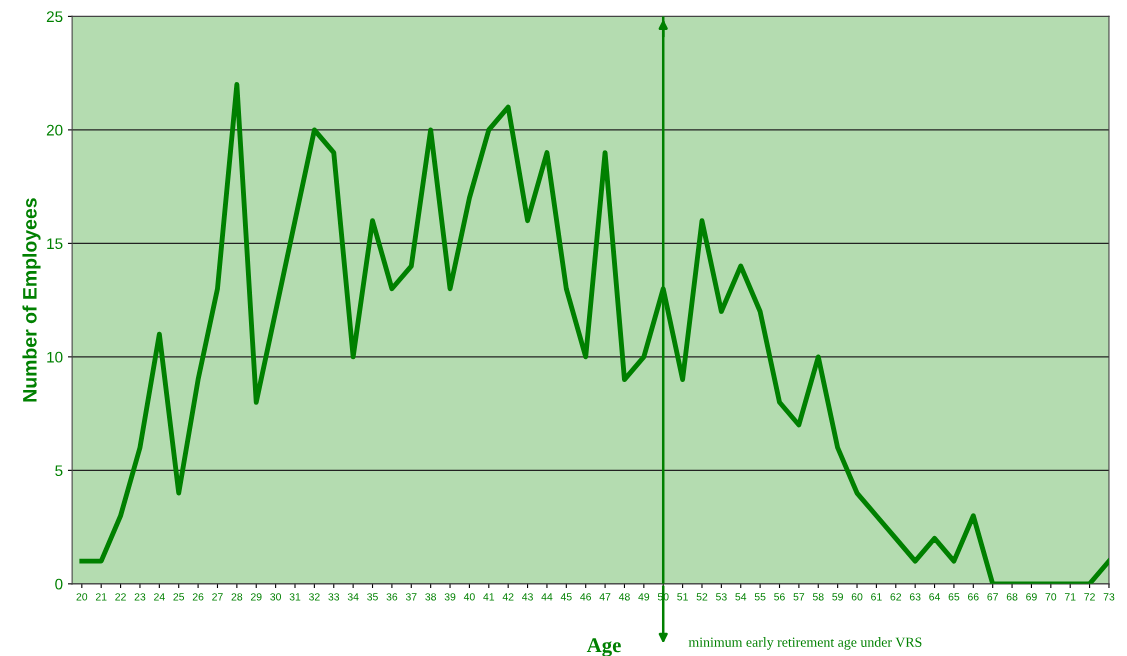 The height and width of the screenshot is (656, 1127). I want to click on x-tick-label: 23, so click(140, 597).